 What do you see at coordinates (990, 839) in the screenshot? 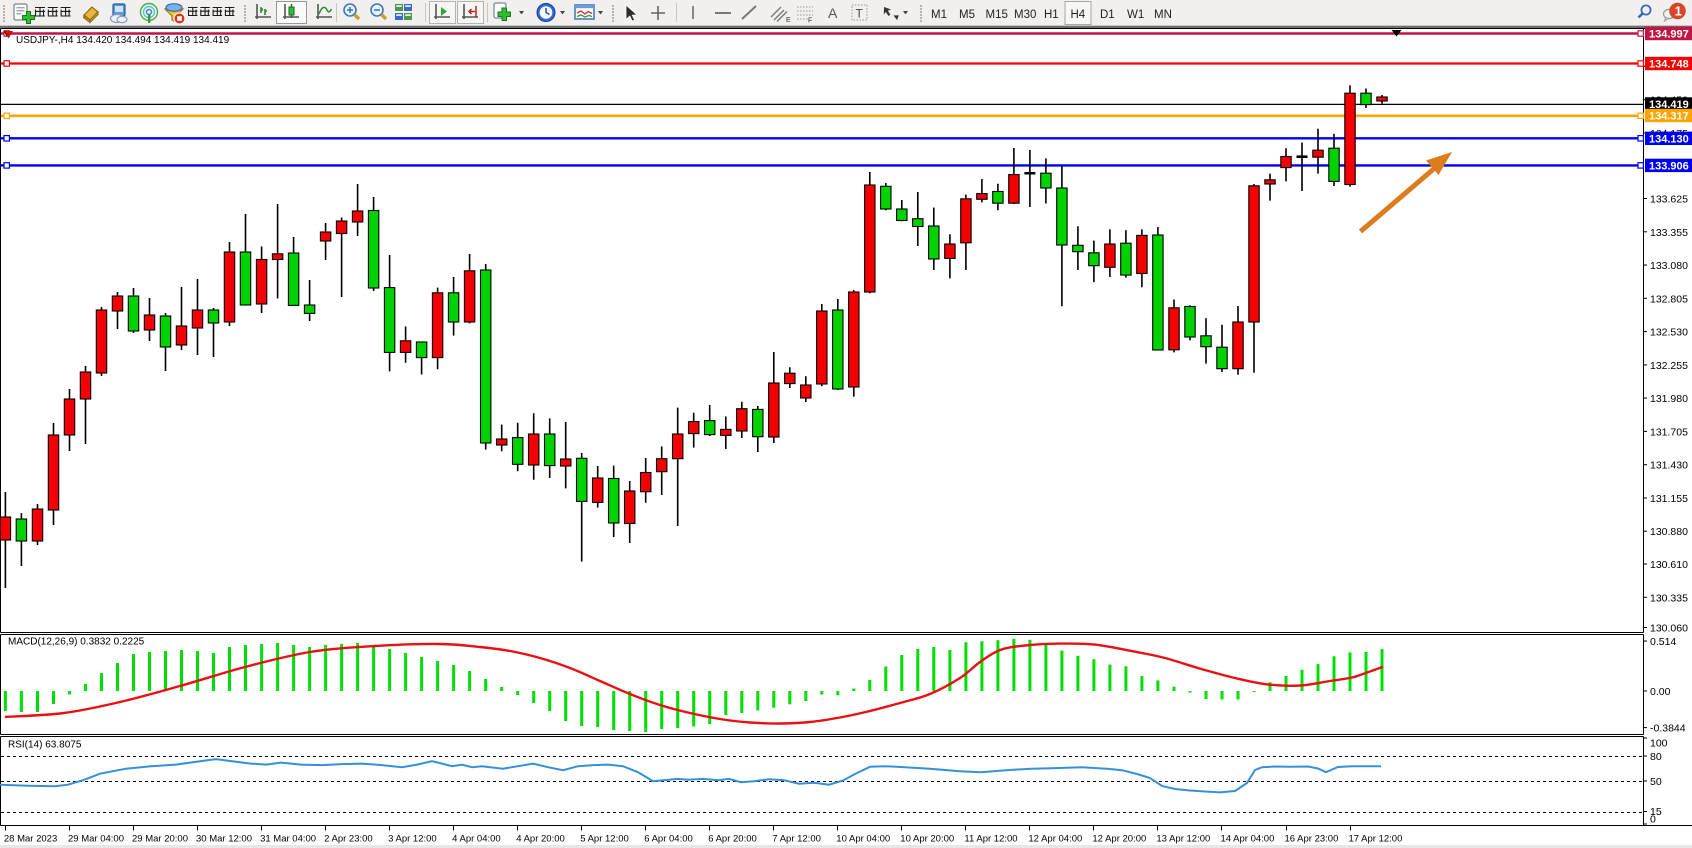
I see `svg-text: 11 Apr 12:00` at bounding box center [990, 839].